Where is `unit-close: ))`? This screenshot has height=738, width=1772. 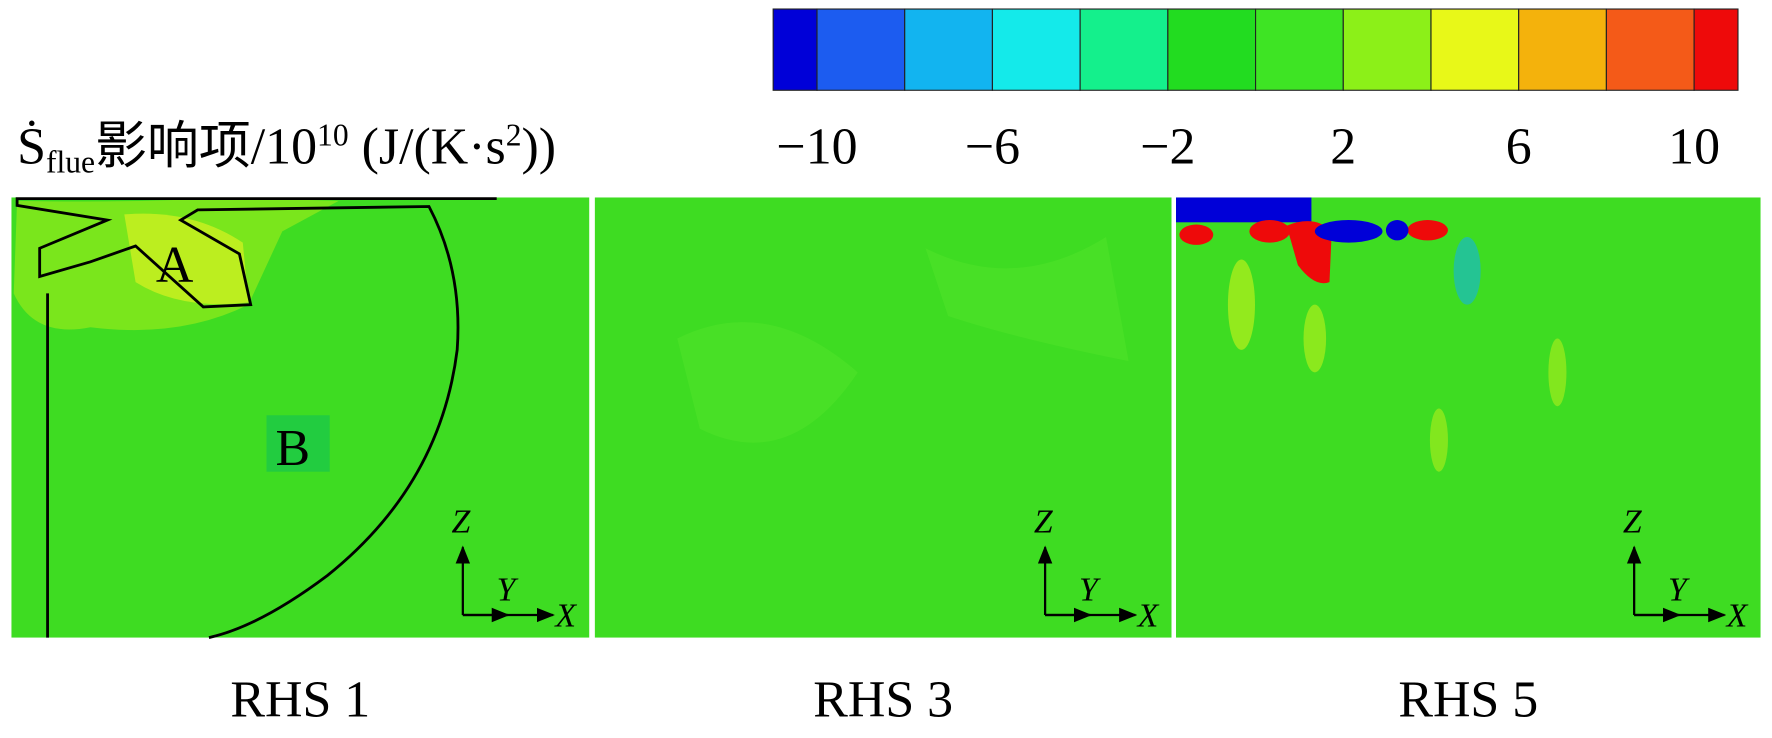
unit-close: )) is located at coordinates (539, 147).